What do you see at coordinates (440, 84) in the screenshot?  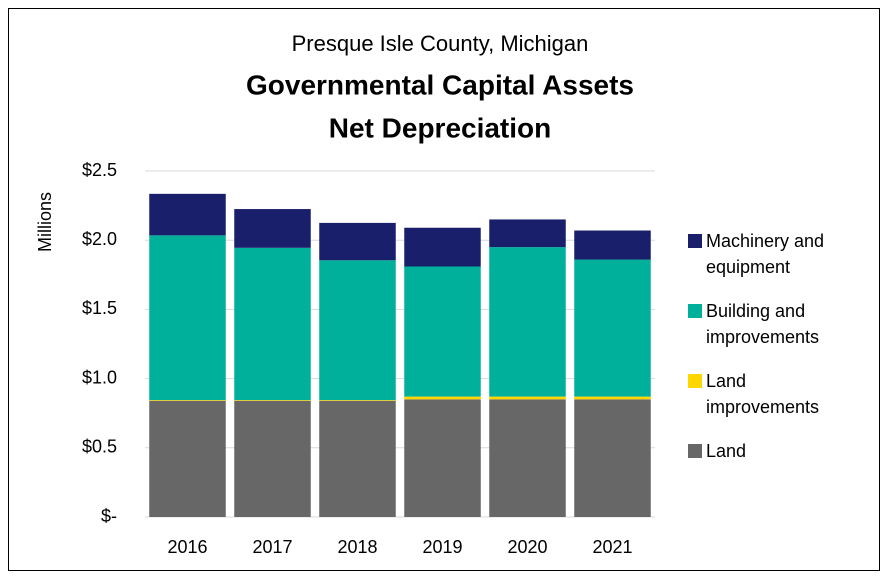 I see `chart-title: Governmental Capital Assets` at bounding box center [440, 84].